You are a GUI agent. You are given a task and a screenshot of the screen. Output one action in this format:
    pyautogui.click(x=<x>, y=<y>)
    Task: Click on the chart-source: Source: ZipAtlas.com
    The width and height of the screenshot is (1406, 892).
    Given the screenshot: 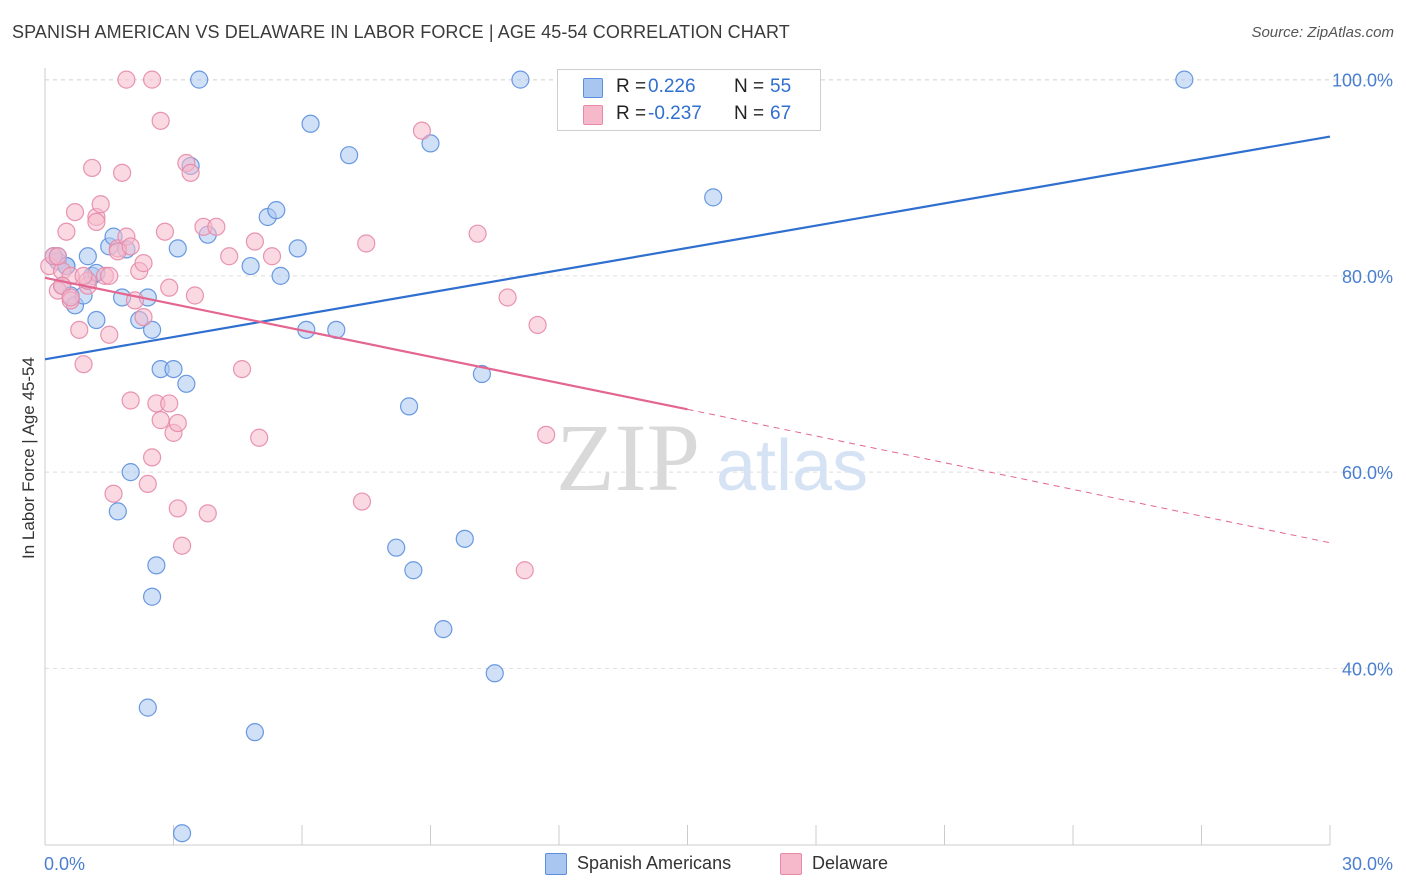 What is the action you would take?
    pyautogui.click(x=1322, y=32)
    